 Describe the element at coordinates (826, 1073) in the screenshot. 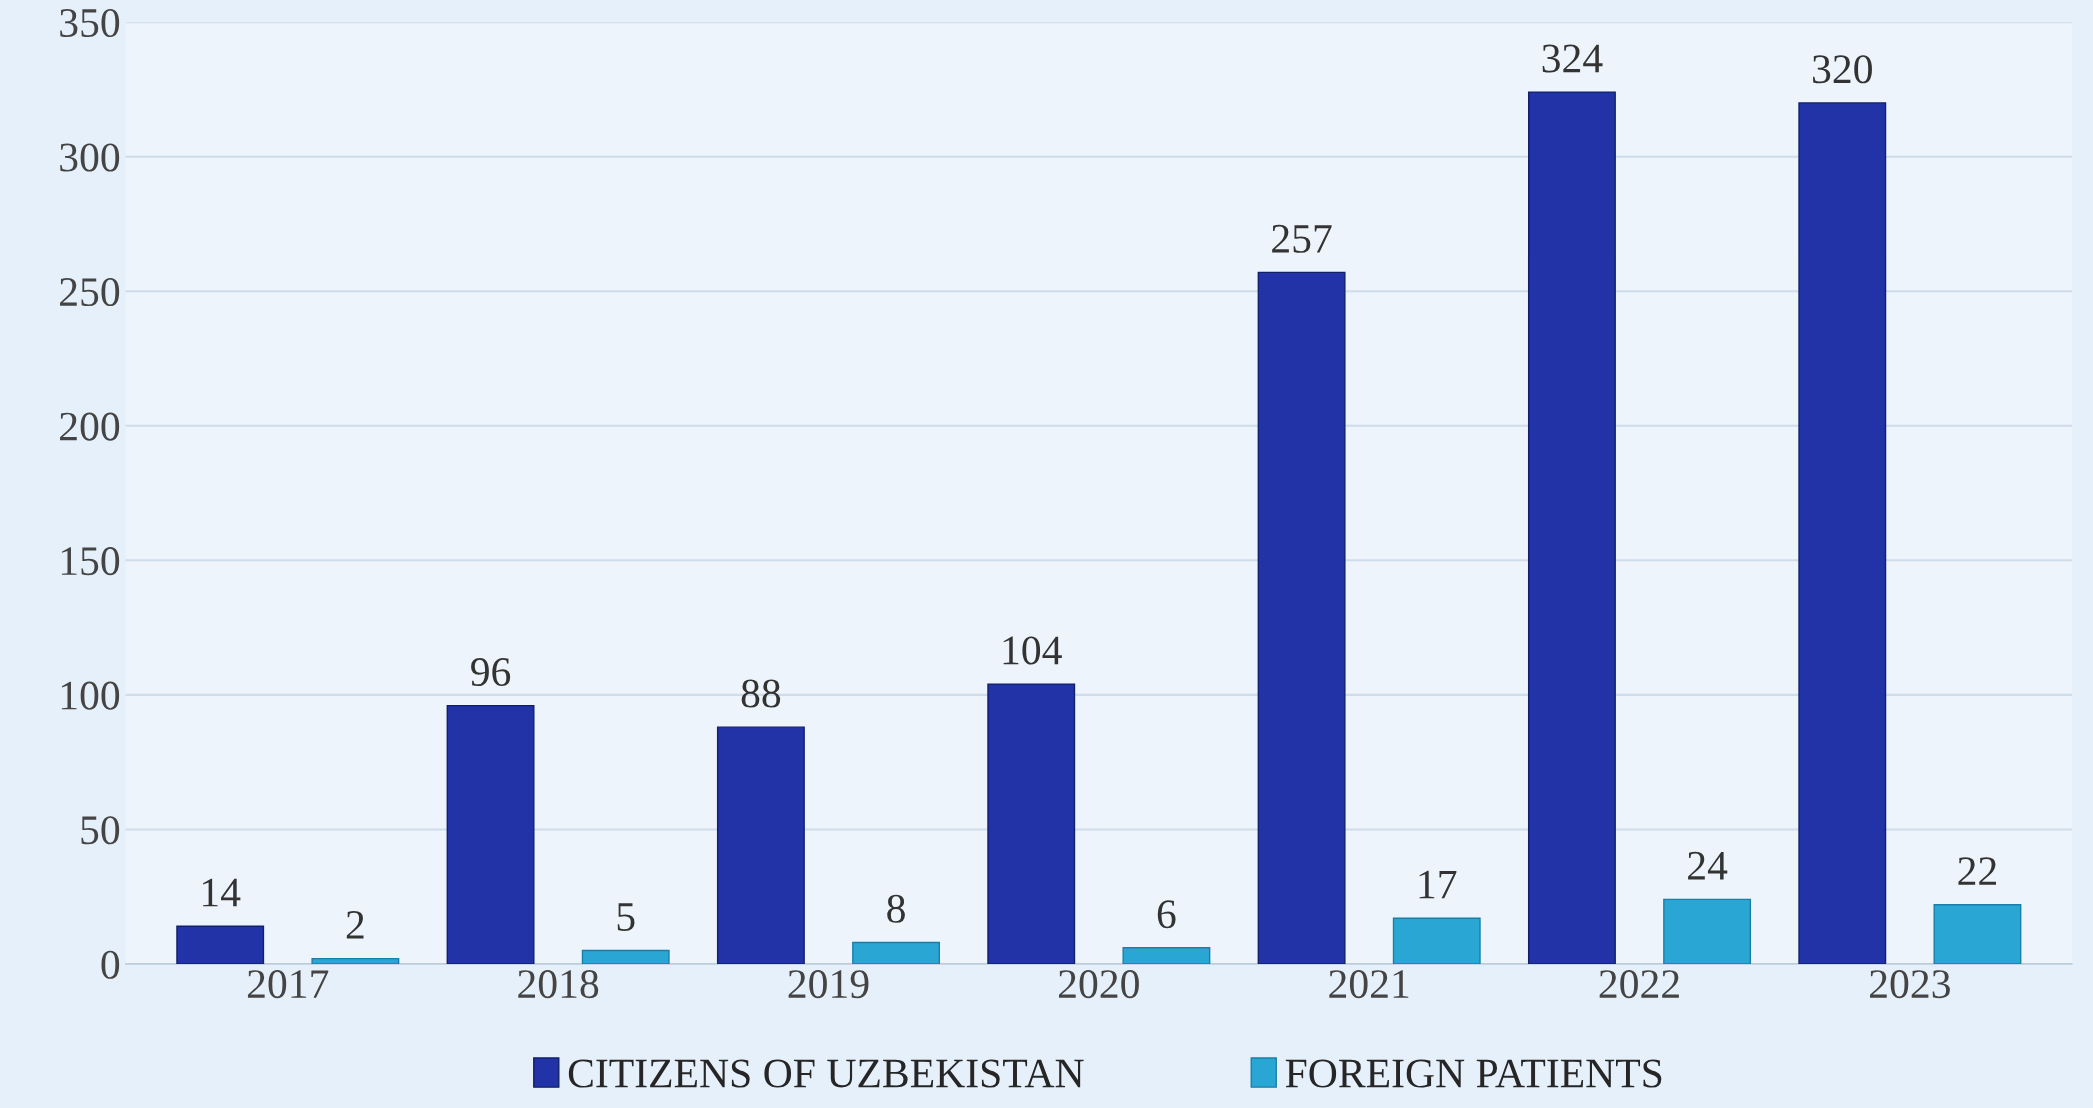

I see `legend-label: CITIZENS OF UZBEKISTAN` at that location.